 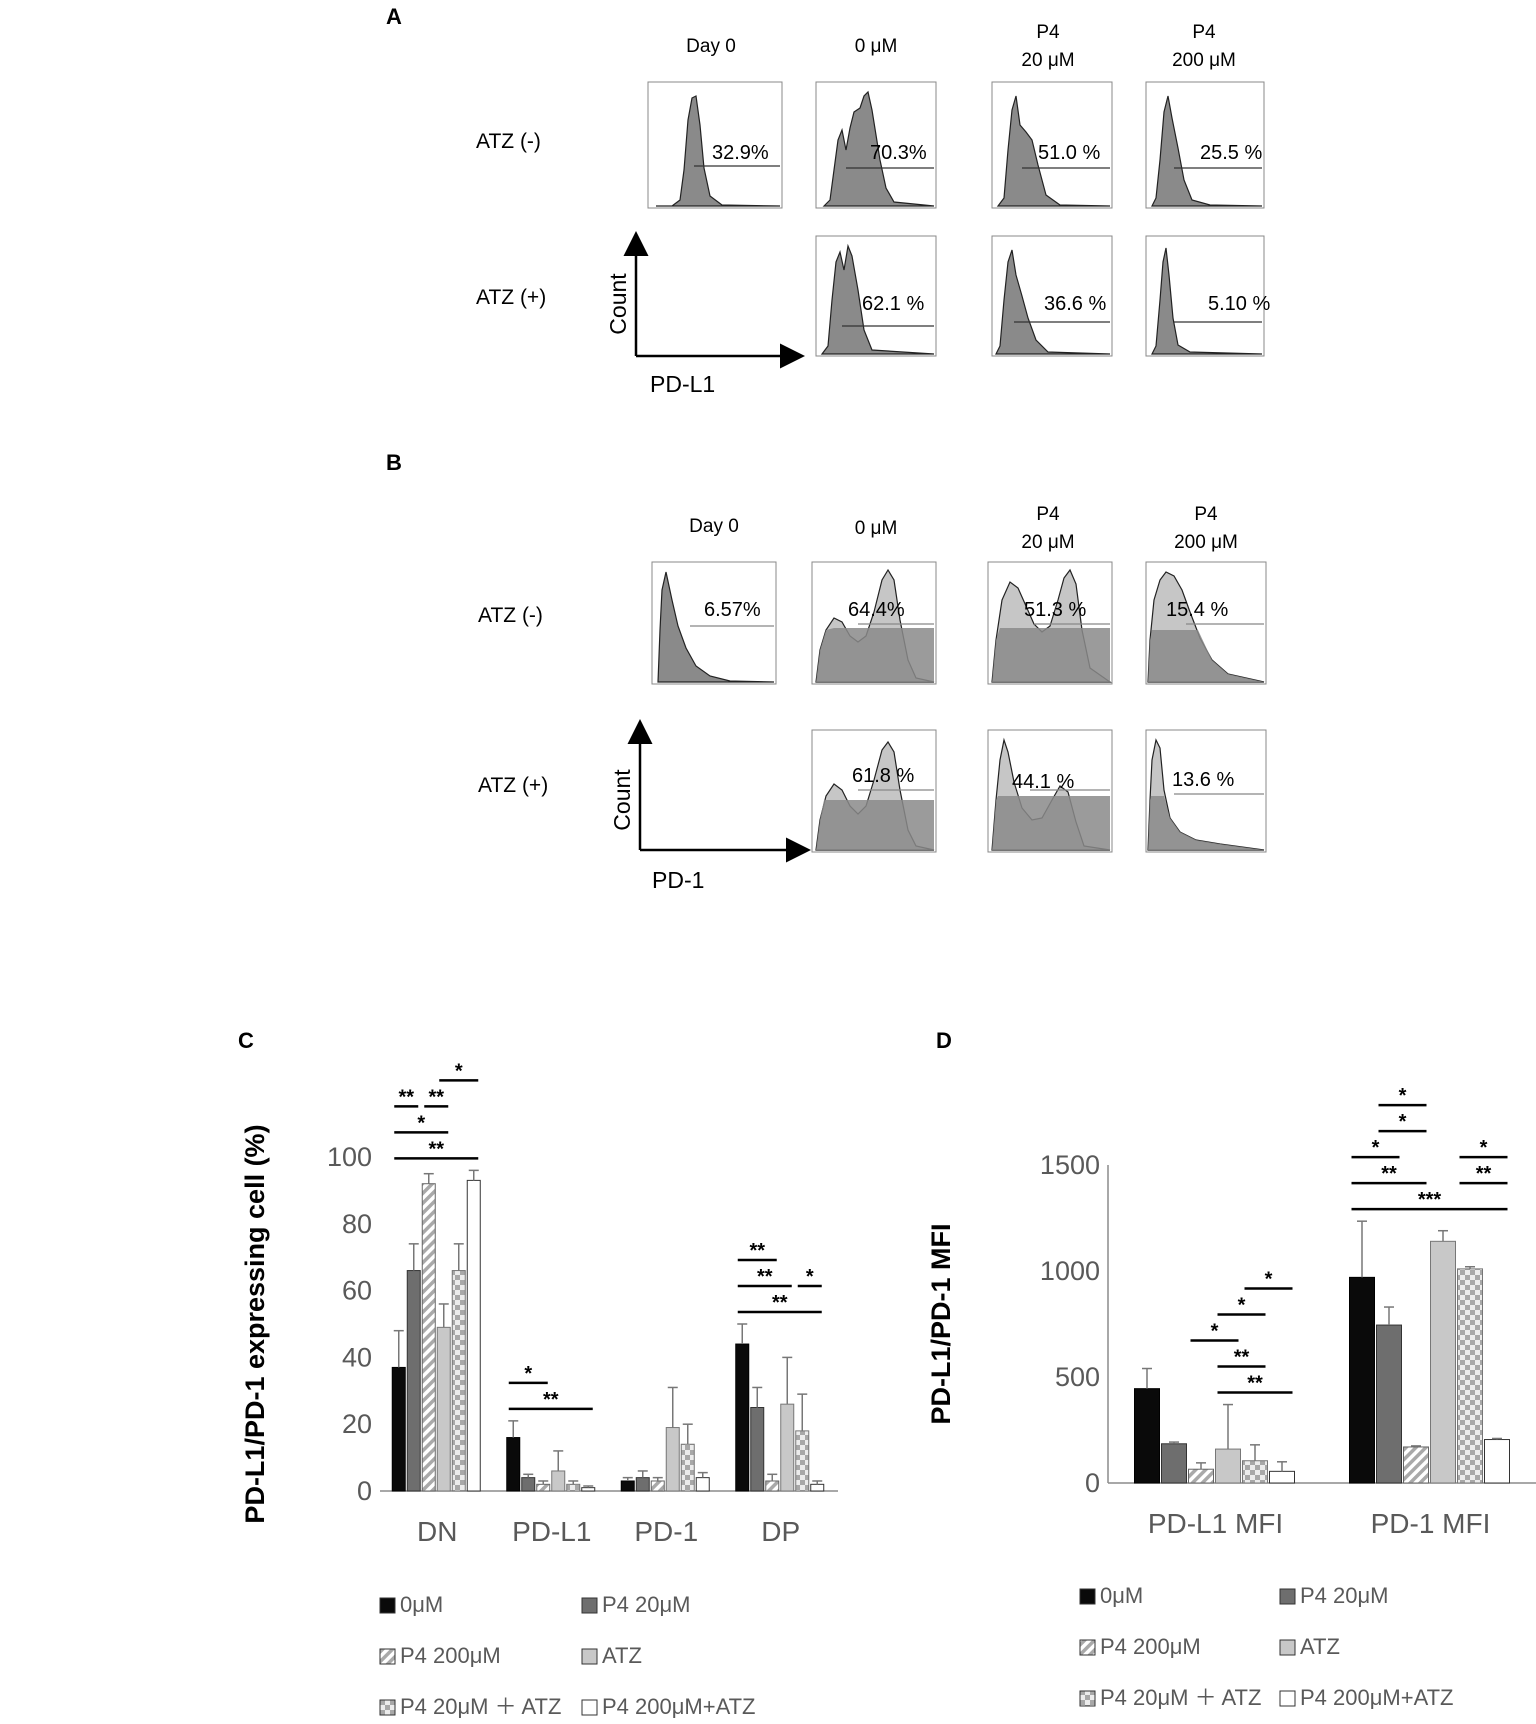 What do you see at coordinates (666, 1531) in the screenshot?
I see `category-label: PD-1` at bounding box center [666, 1531].